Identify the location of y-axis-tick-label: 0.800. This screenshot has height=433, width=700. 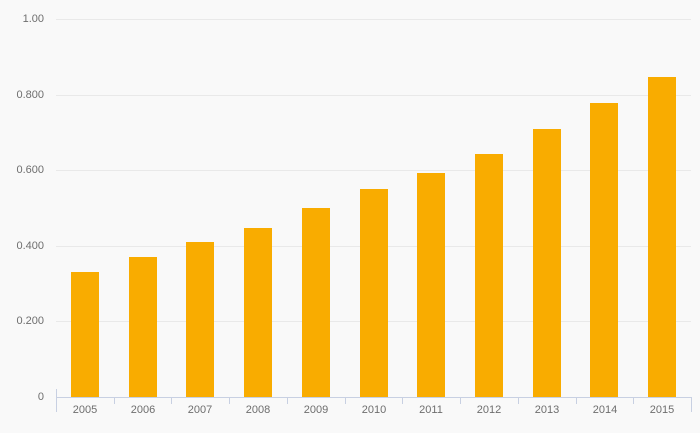
(30, 95).